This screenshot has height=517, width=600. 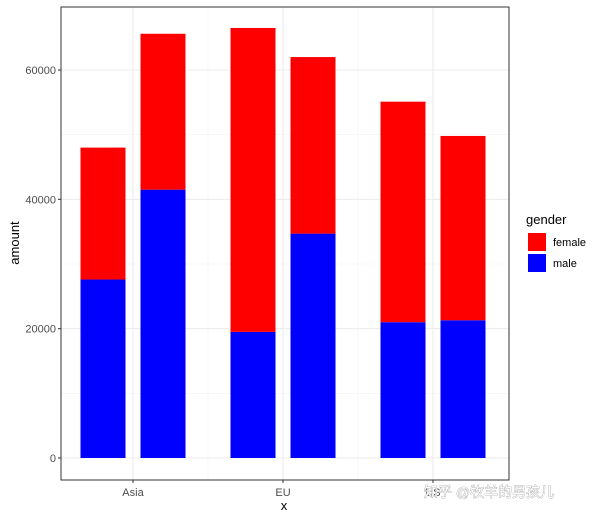 I want to click on x-tick-label: EU, so click(x=282, y=493).